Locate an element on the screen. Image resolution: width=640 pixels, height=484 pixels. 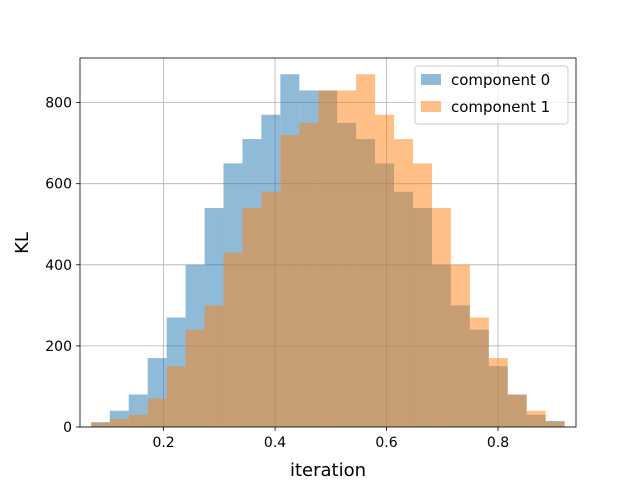
y-tick-label-4: 800 is located at coordinates (58, 104).